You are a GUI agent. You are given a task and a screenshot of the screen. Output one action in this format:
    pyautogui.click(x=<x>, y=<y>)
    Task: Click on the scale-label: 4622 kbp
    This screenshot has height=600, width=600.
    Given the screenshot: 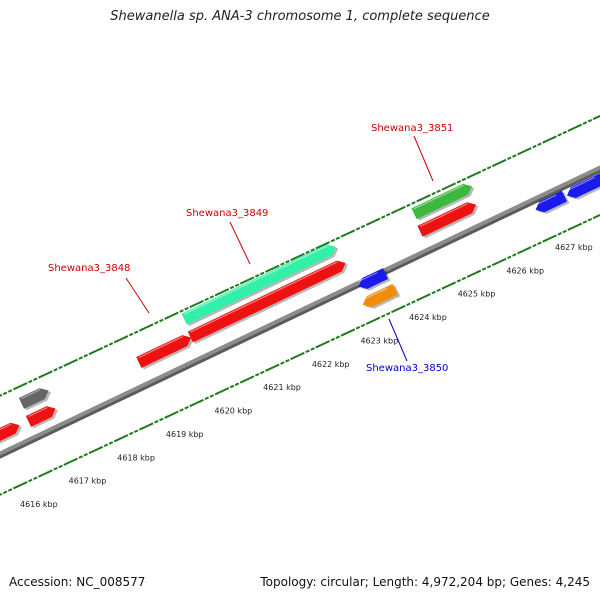 What is the action you would take?
    pyautogui.click(x=331, y=364)
    